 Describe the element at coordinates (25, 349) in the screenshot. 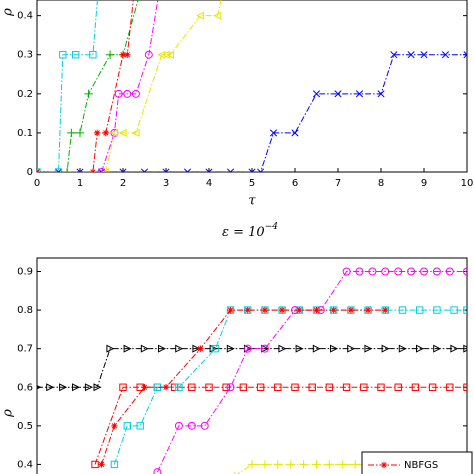

I see `y-tick-label: 0.7` at that location.